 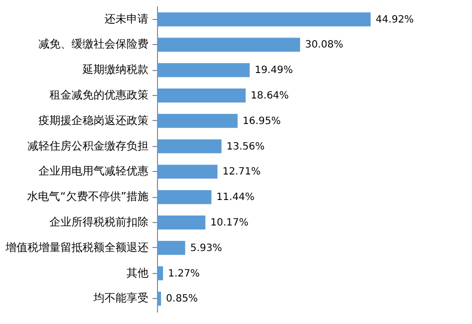 I want to click on data-label: 44.92%, so click(x=395, y=20).